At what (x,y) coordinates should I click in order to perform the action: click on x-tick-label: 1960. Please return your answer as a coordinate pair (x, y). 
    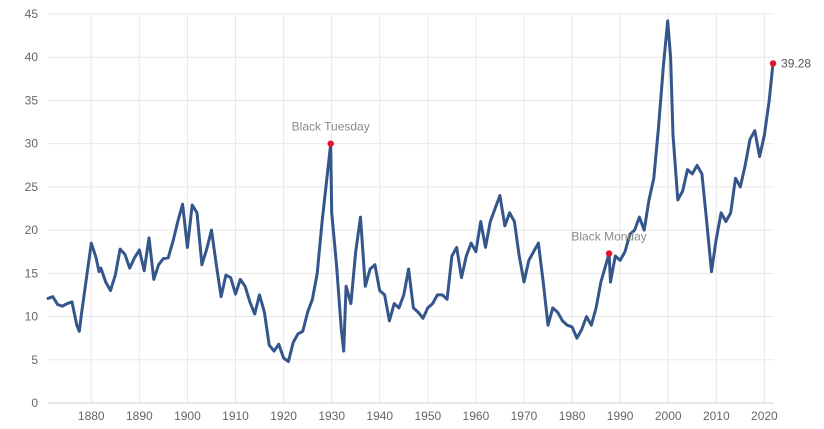
    Looking at the image, I should click on (476, 416).